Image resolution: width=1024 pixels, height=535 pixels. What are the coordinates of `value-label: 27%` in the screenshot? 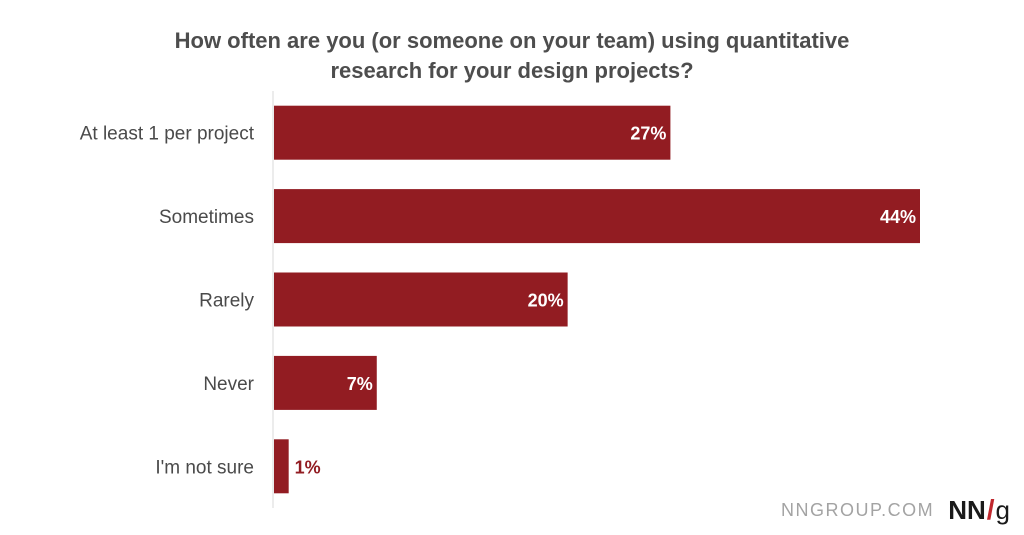 It's located at (648, 134).